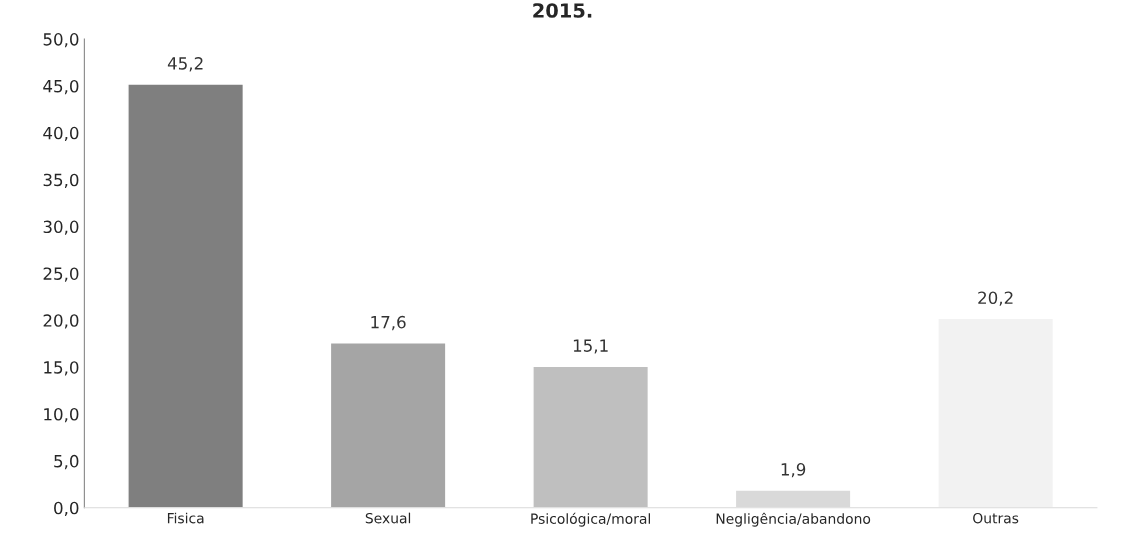 The width and height of the screenshot is (1125, 558). What do you see at coordinates (388, 323) in the screenshot?
I see `data-label: 17,6` at bounding box center [388, 323].